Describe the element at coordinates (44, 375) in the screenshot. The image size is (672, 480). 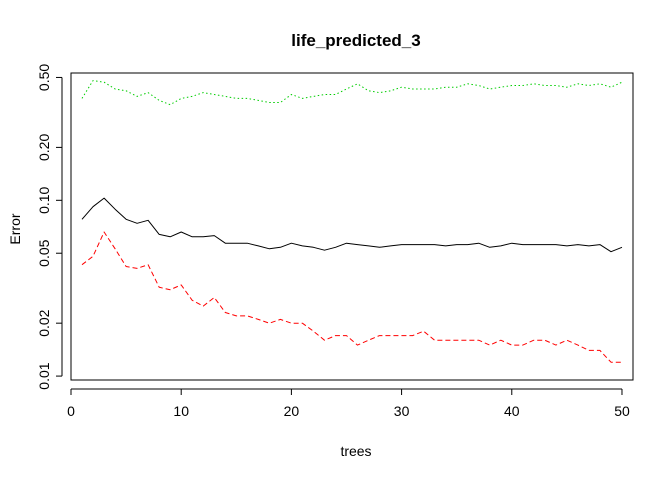
I see `y-tick-label: 0.01` at that location.